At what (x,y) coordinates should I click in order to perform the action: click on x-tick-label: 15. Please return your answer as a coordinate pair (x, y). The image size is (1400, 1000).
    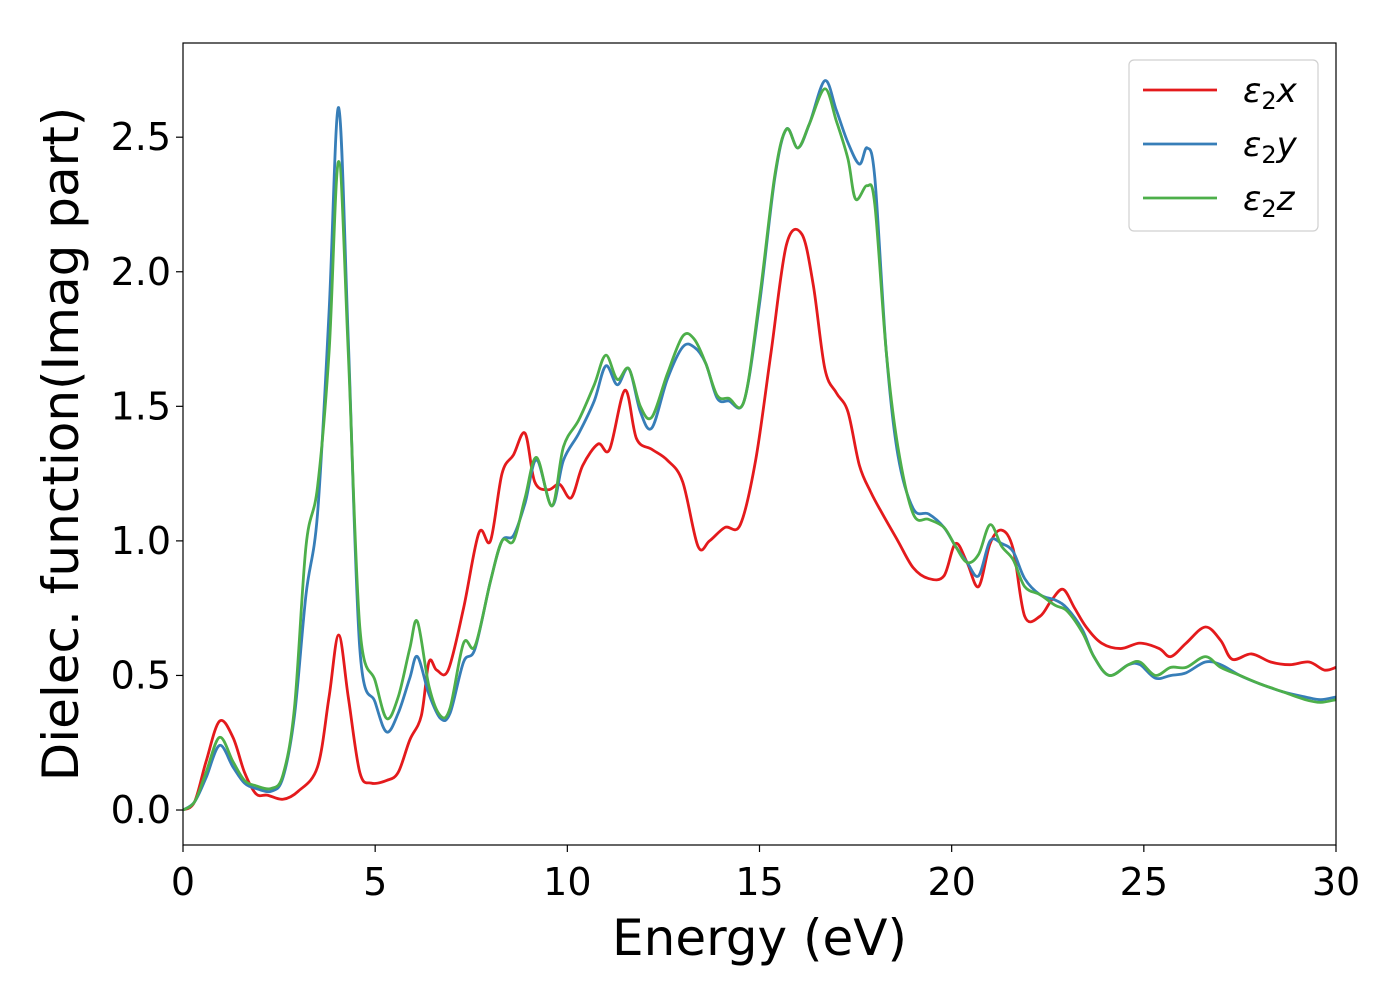
    Looking at the image, I should click on (759, 882).